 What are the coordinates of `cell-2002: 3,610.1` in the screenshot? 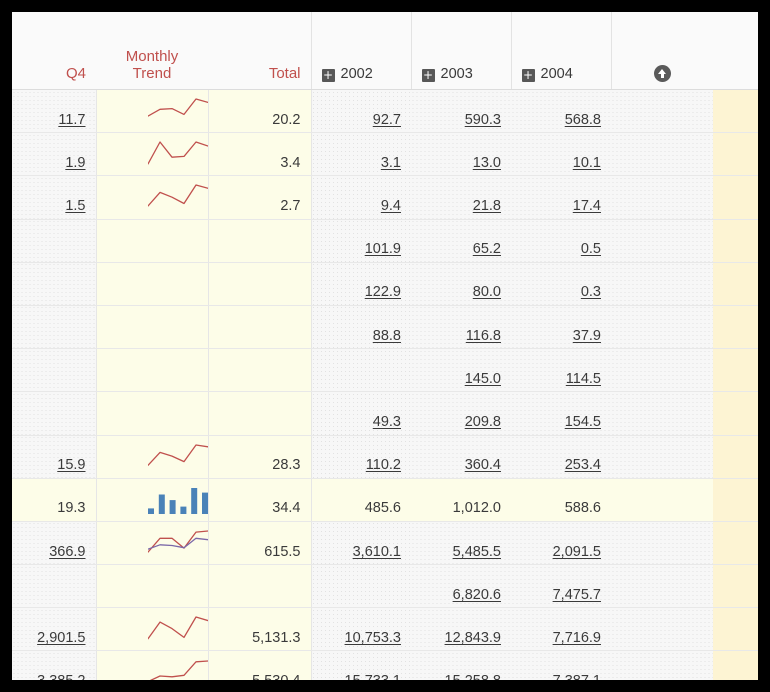 It's located at (360, 543).